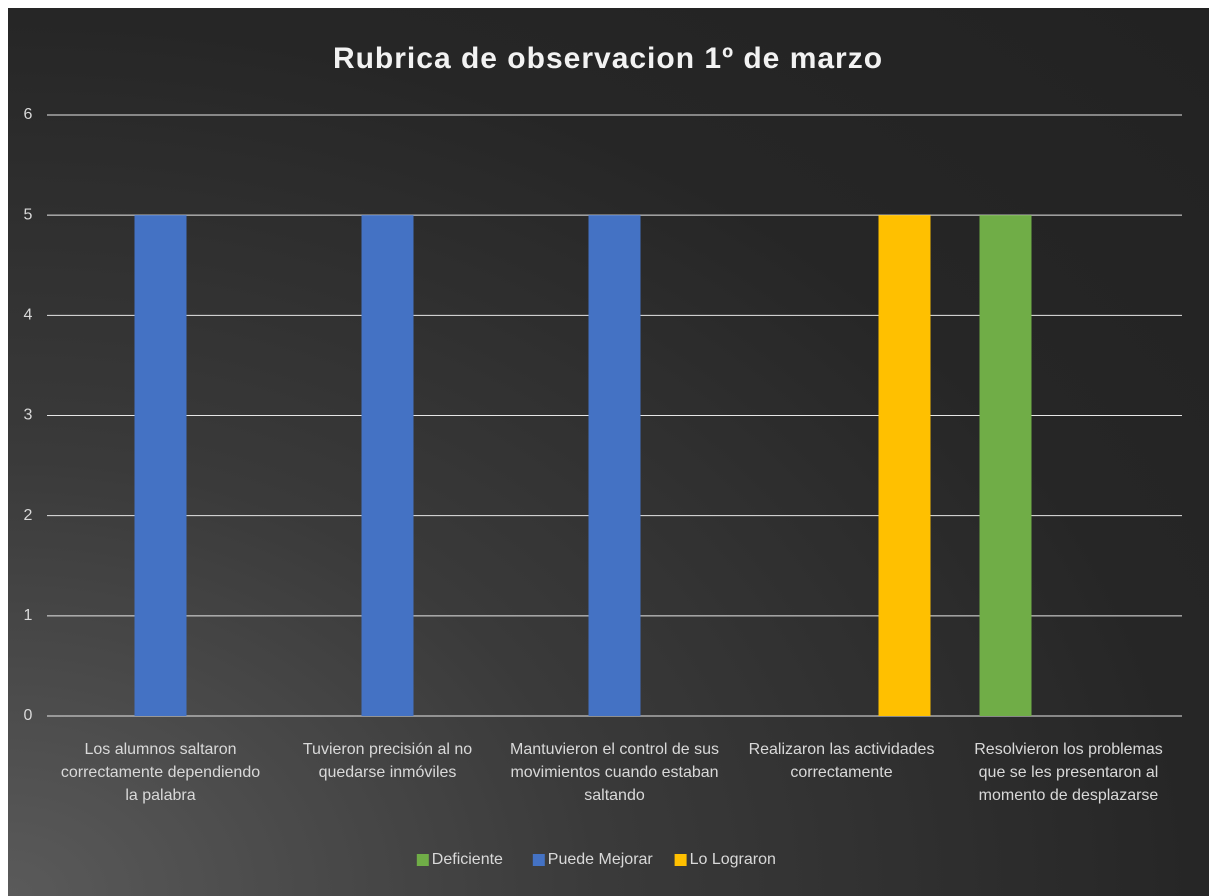  What do you see at coordinates (608, 58) in the screenshot?
I see `chart-title: Rubrica de observacion 1º de marzo` at bounding box center [608, 58].